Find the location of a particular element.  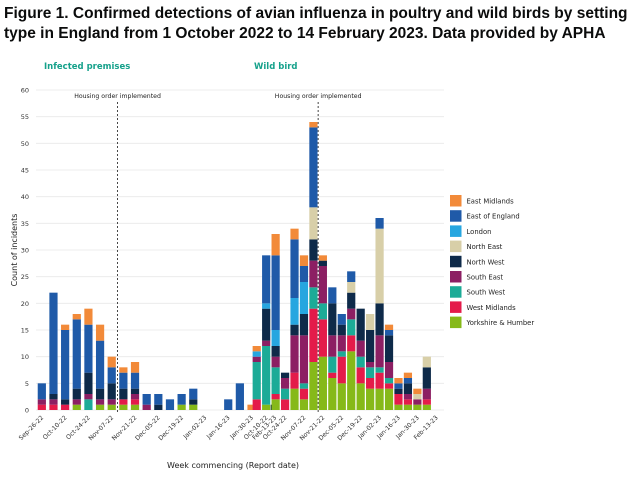

bar-segment-wild-bird-week-13-west-midlands is located at coordinates (379, 380).